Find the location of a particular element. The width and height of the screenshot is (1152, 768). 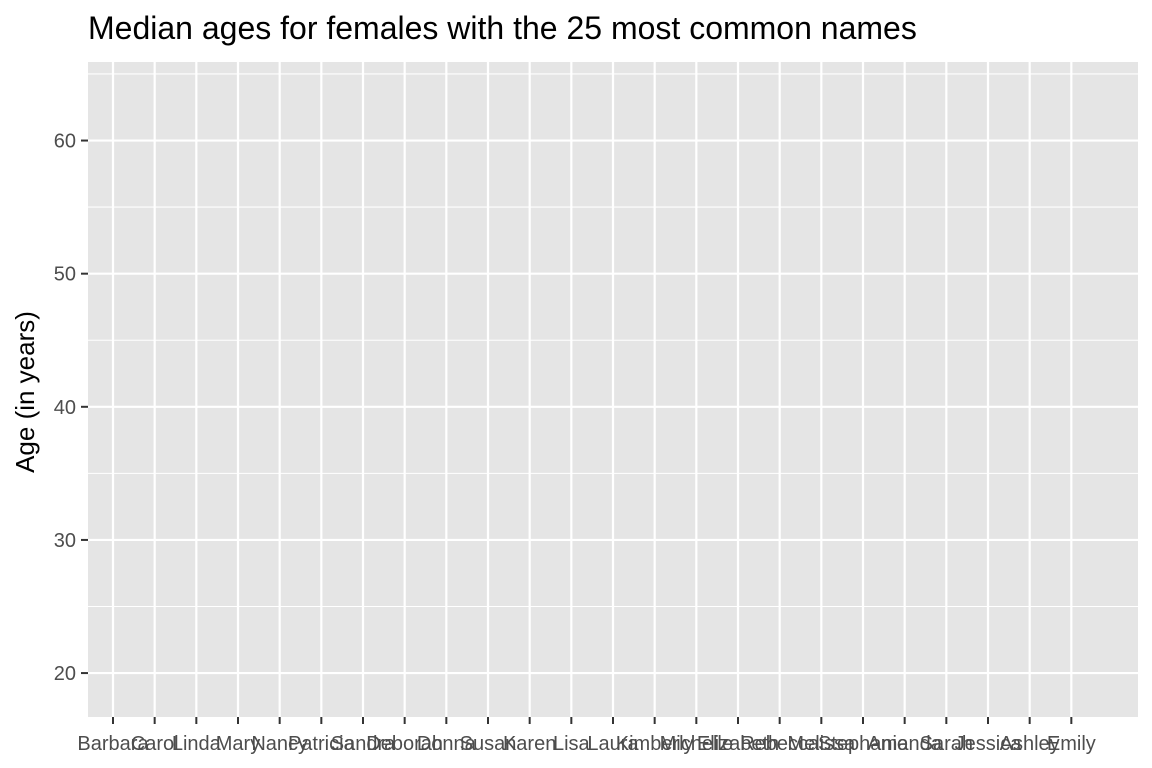

y-tick-label: 20 is located at coordinates (65, 674).